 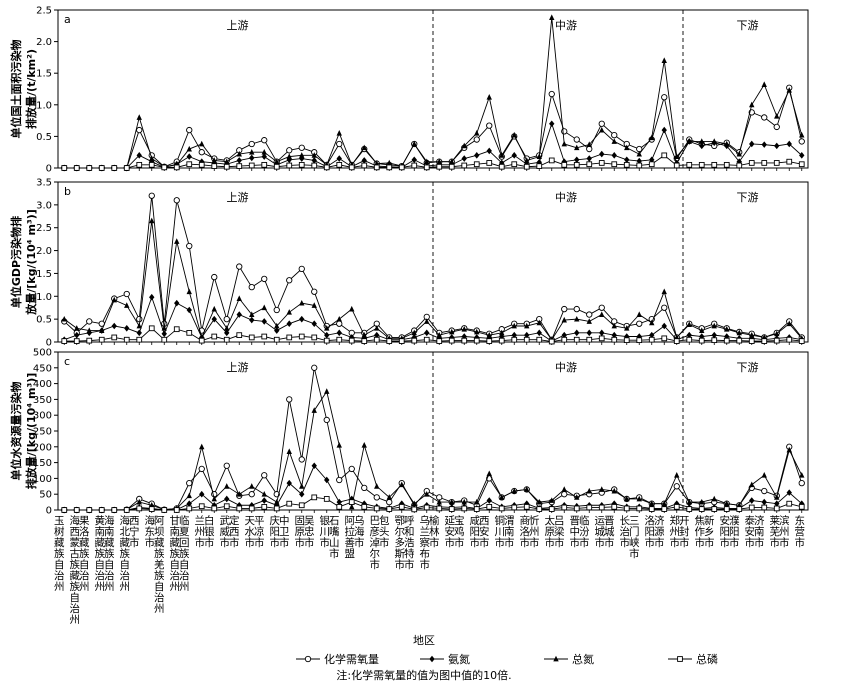 I want to click on y-axis-label: 排放量/(t/km²), so click(x=31, y=89).